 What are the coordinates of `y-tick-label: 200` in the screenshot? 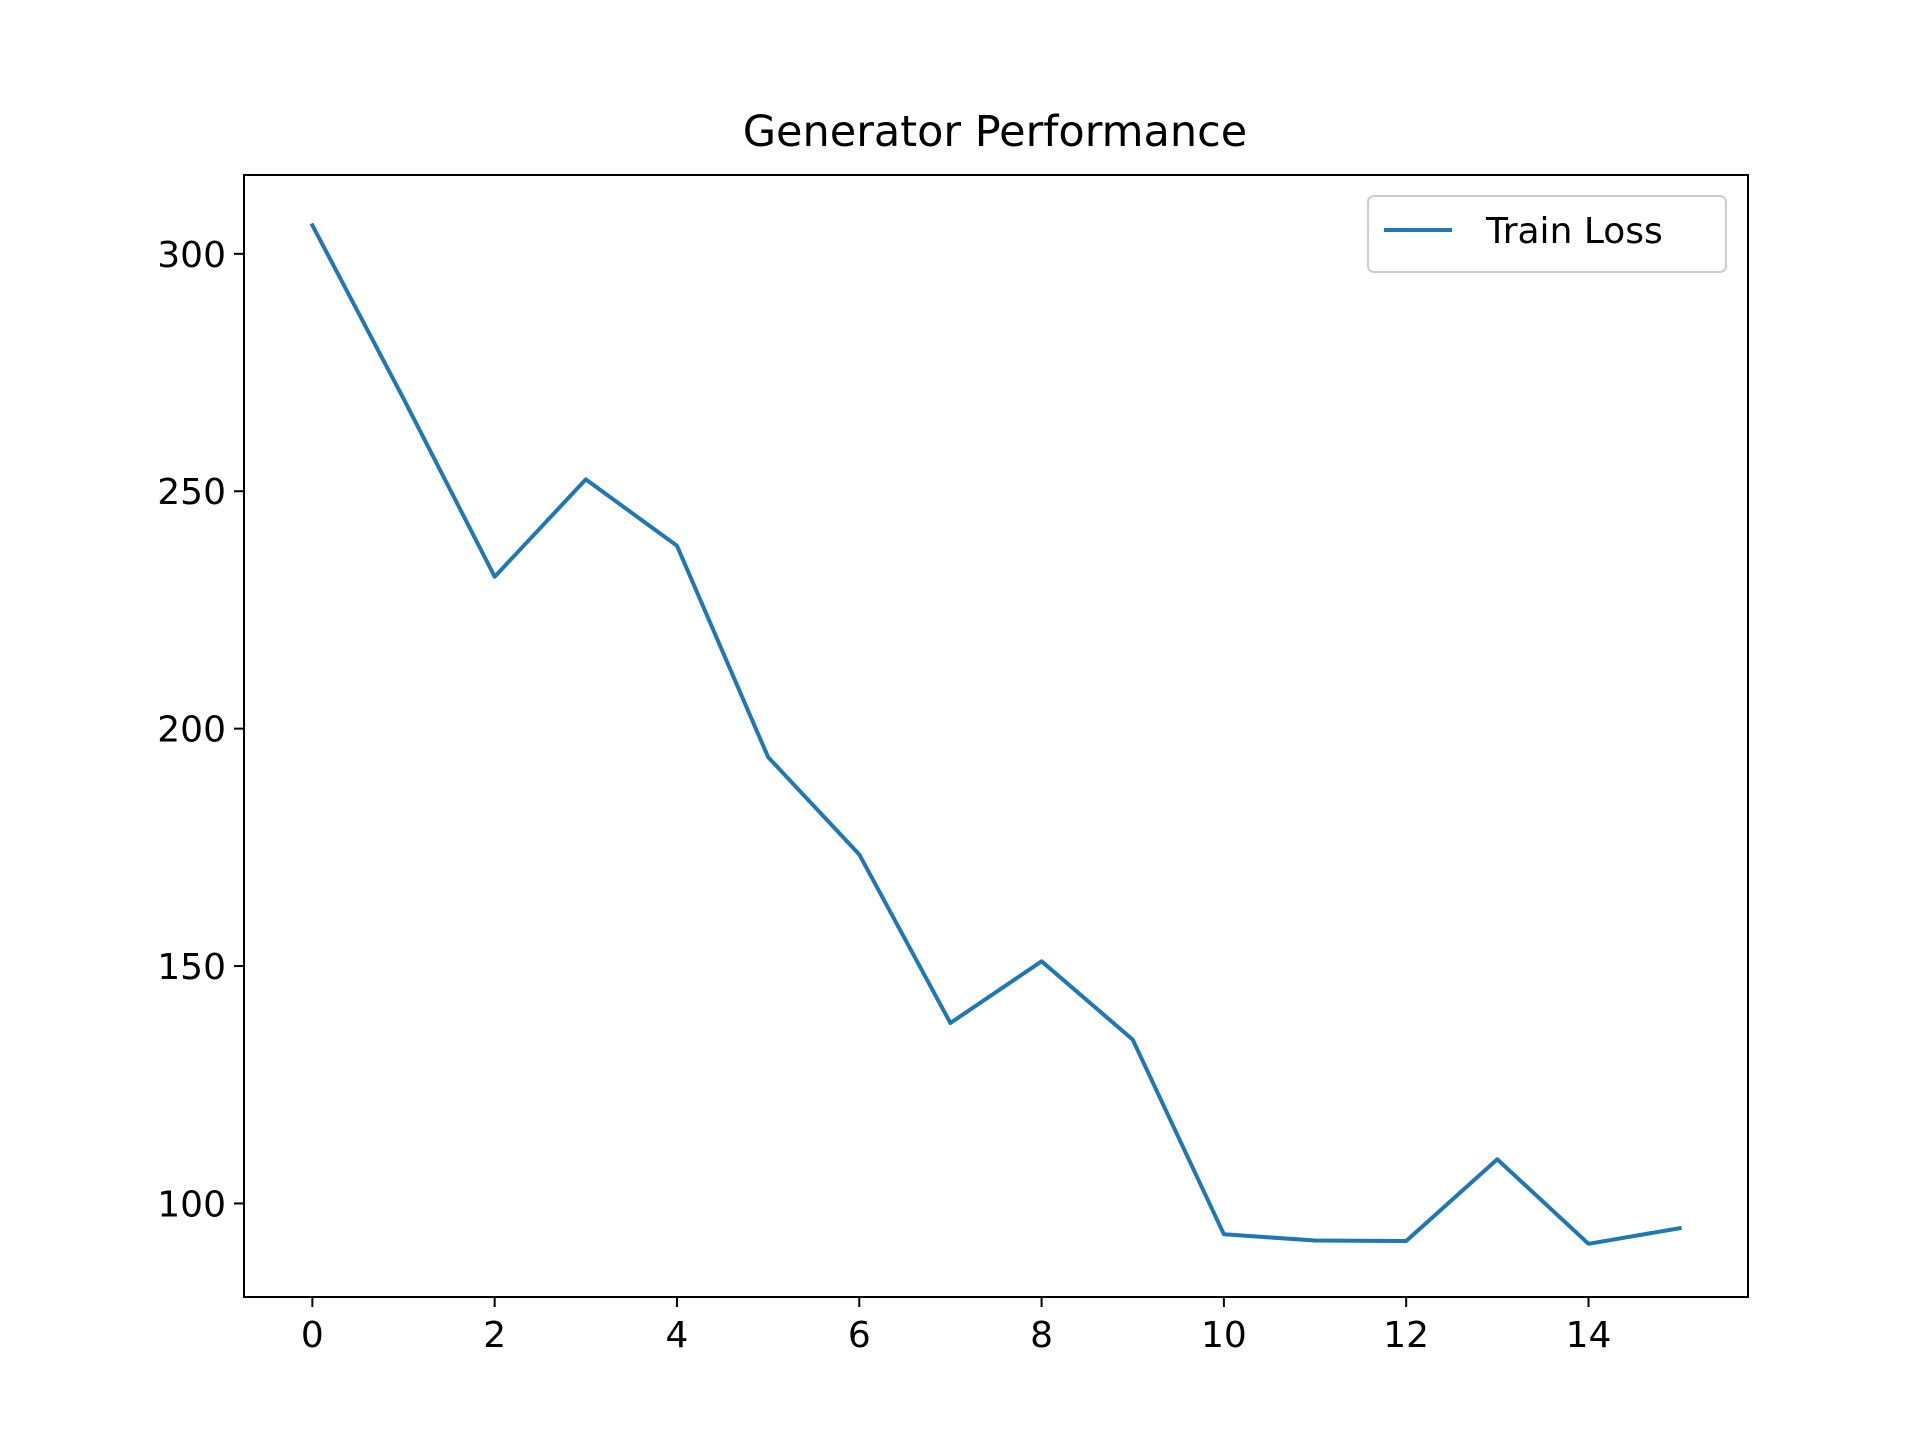 It's located at (191, 730).